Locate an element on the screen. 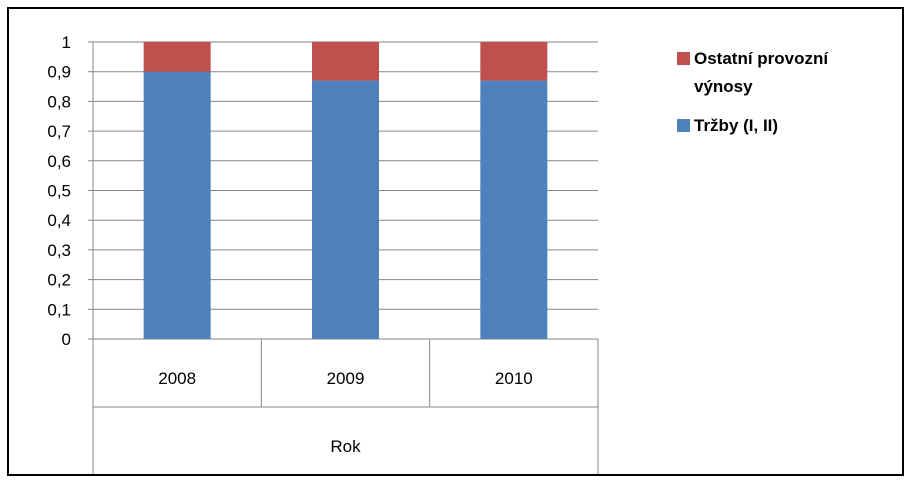 This screenshot has height=483, width=911. y-tick-label: 0,5 is located at coordinates (59, 191).